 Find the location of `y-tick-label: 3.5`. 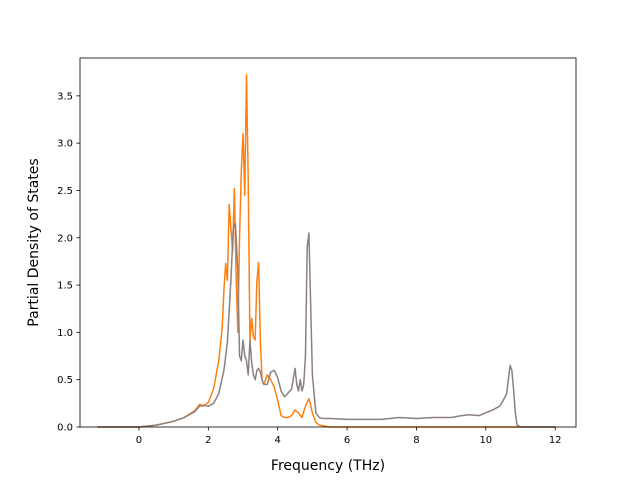

y-tick-label: 3.5 is located at coordinates (65, 96).